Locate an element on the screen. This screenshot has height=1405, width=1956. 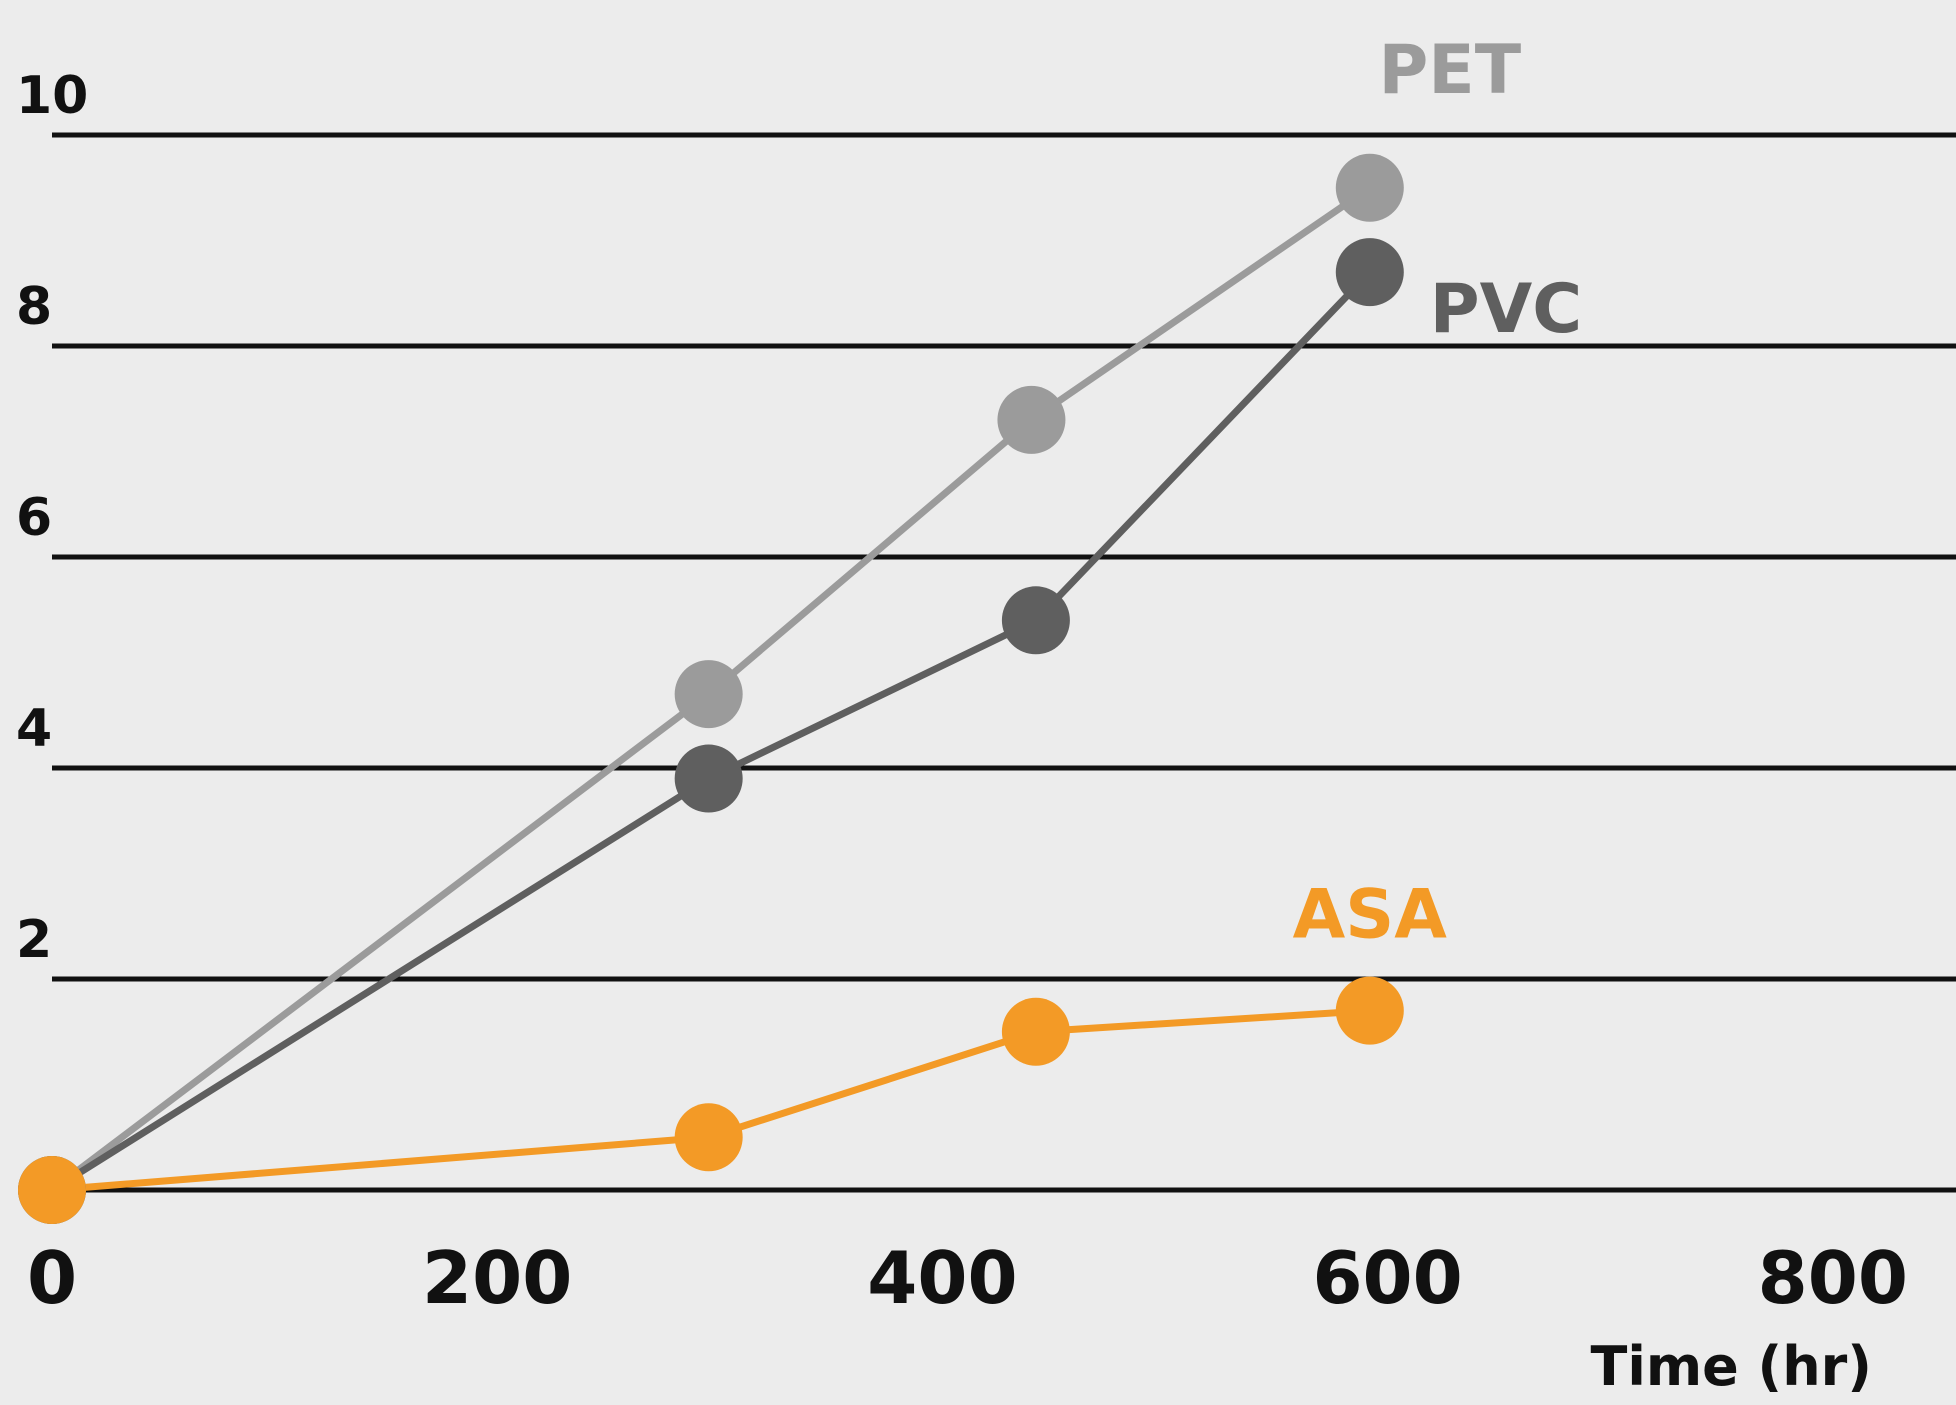
x-axis-ticks: 0 200 400 600 800 is located at coordinates (967, 1278).